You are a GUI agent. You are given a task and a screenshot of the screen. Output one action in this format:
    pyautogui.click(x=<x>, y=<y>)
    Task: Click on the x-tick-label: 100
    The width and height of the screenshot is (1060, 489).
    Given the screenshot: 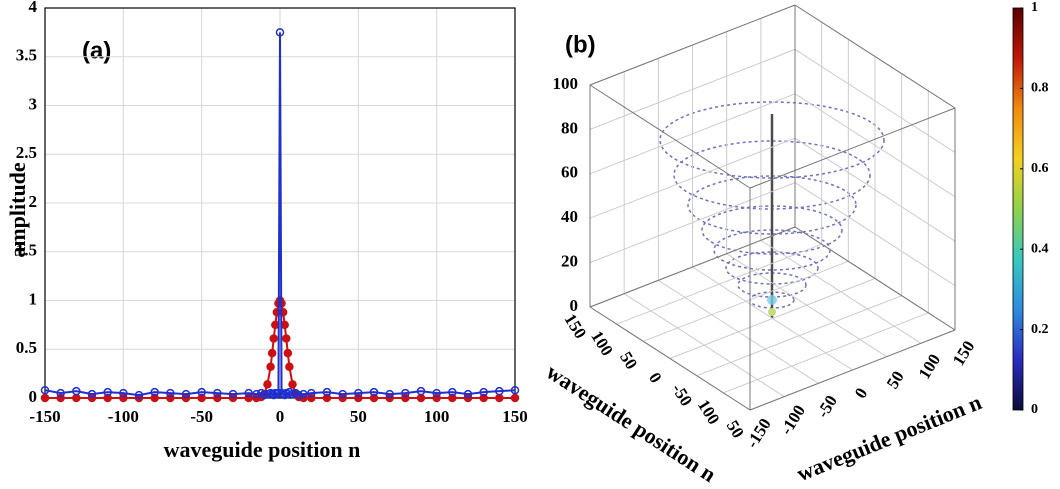 What is the action you would take?
    pyautogui.click(x=437, y=416)
    